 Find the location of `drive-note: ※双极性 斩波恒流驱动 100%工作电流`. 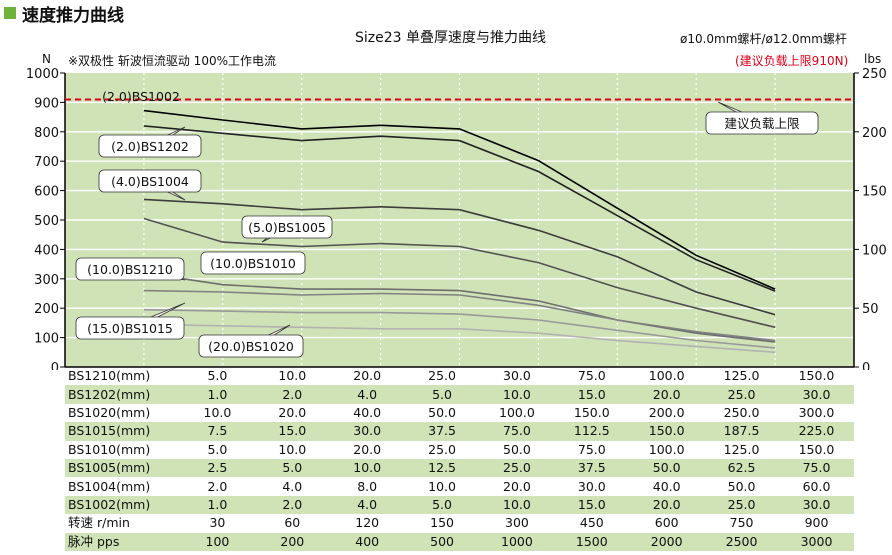

drive-note: ※双极性 斩波恒流驱动 100%工作电流 is located at coordinates (172, 61).